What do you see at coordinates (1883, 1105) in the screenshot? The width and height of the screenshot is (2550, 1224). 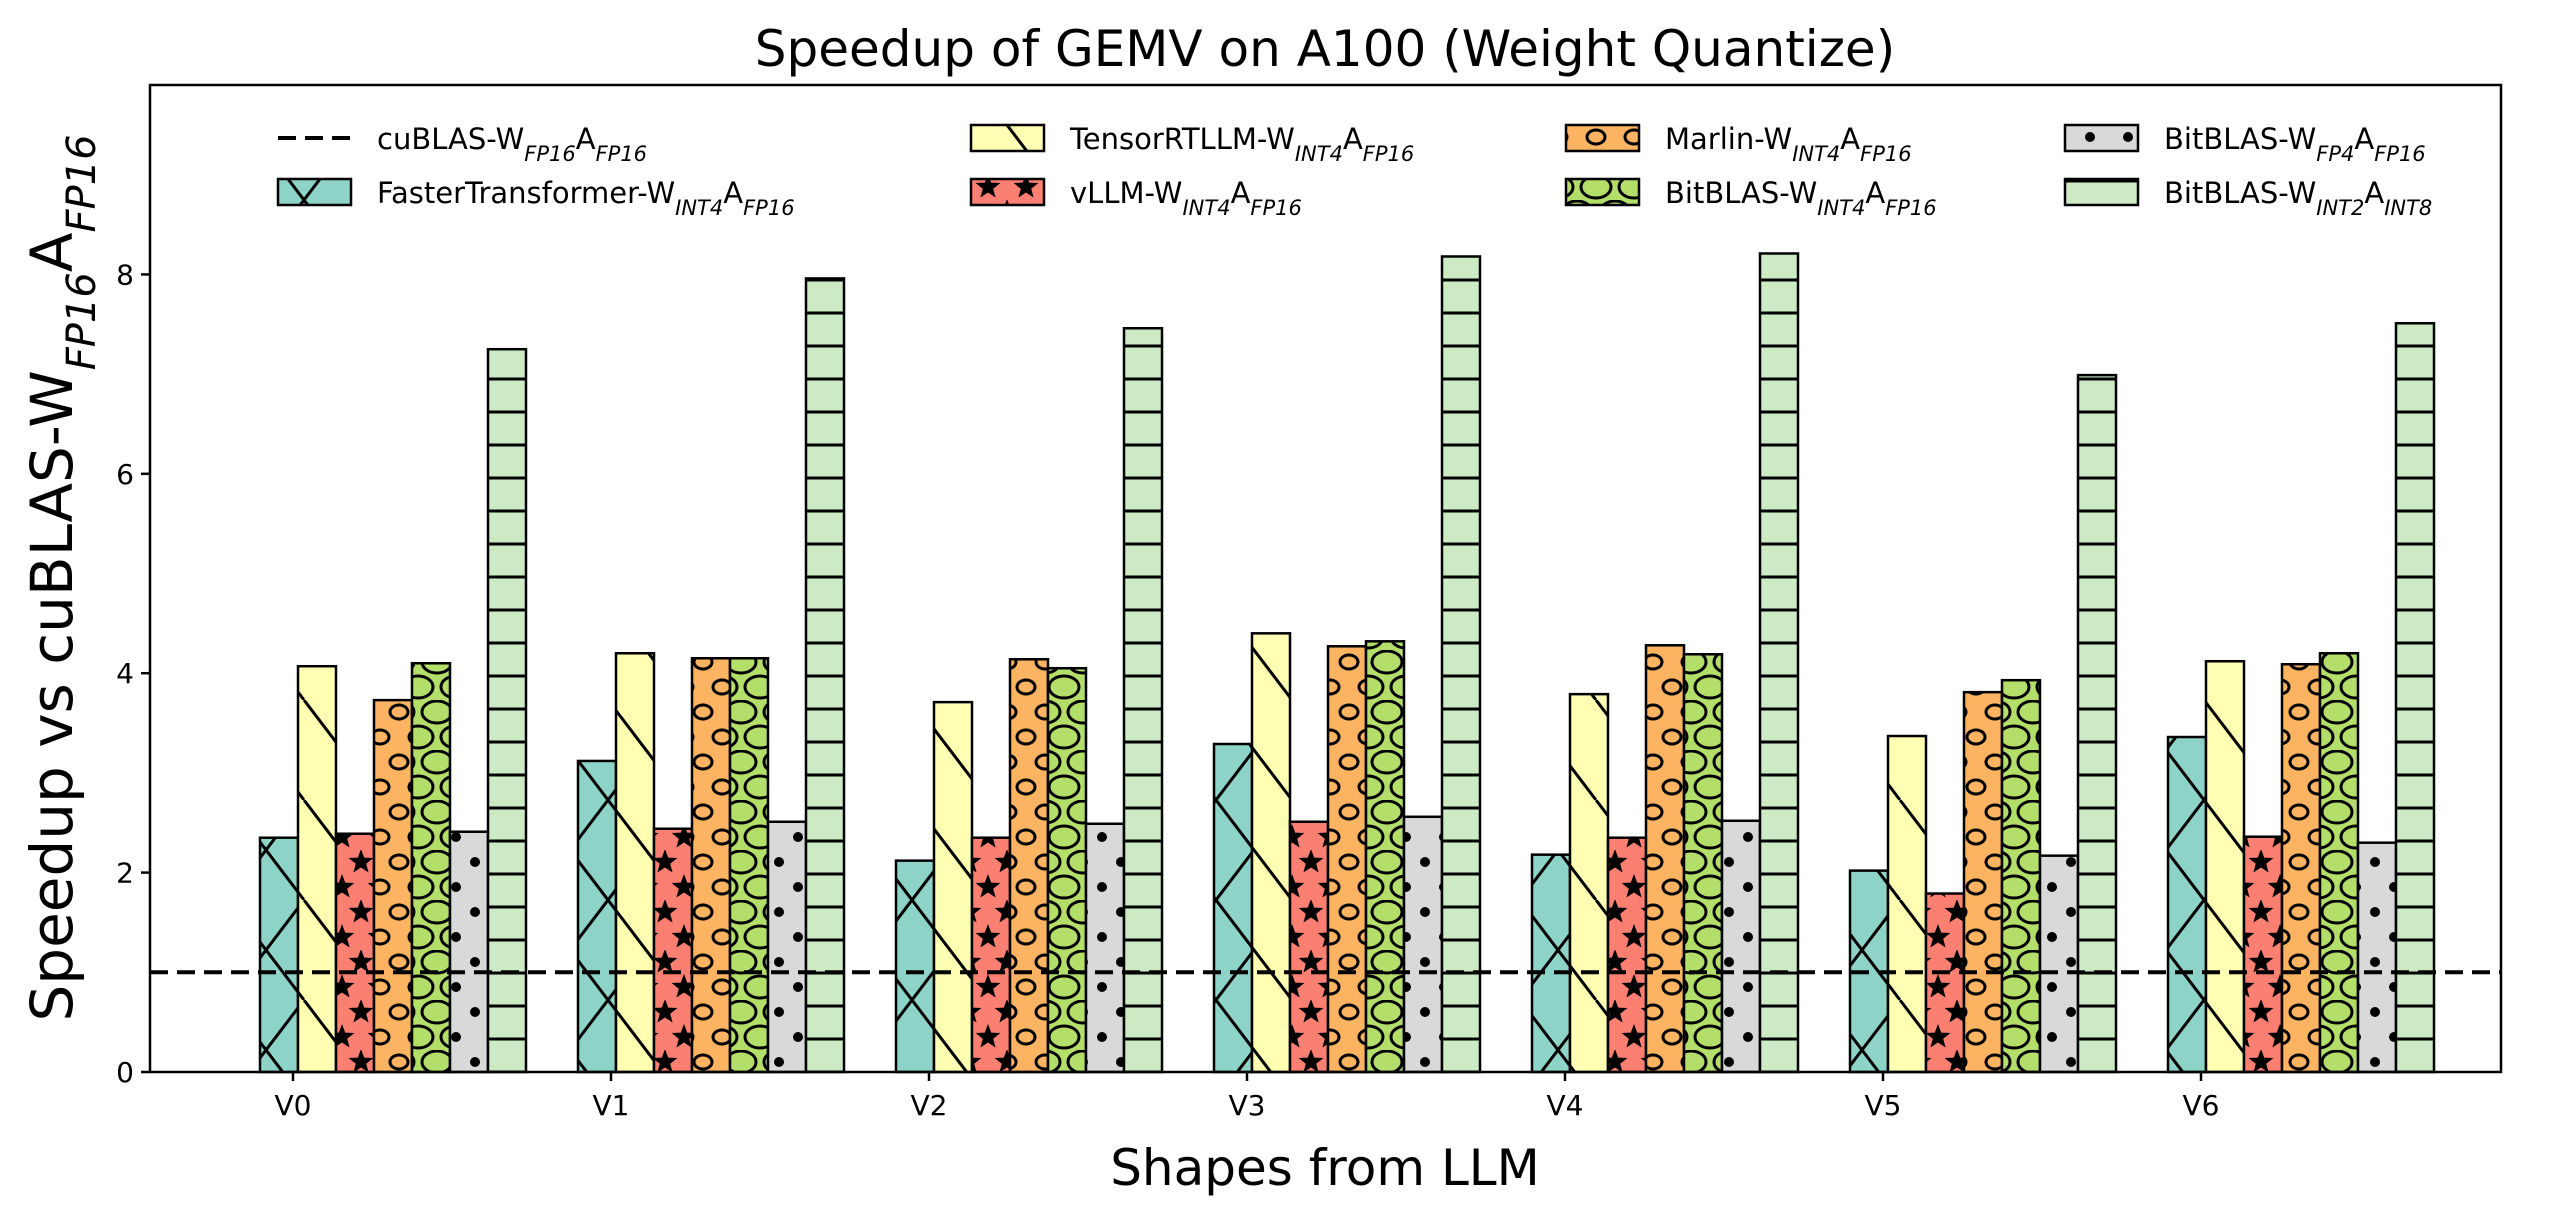 I see `x-tick-label: V5` at bounding box center [1883, 1105].